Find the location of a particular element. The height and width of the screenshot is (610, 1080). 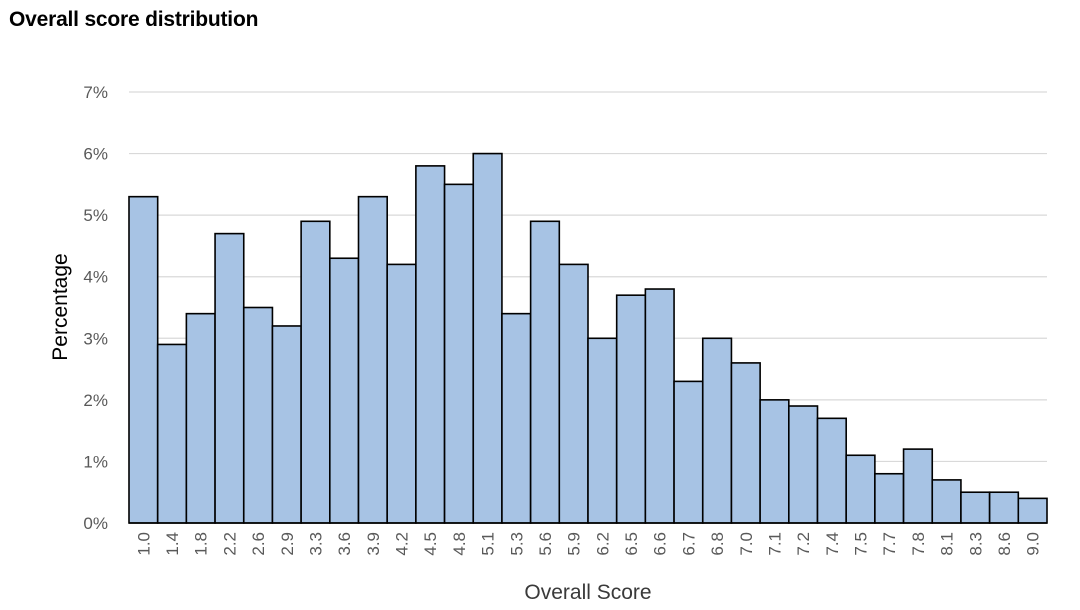

x-tick-label: 8.6 is located at coordinates (1004, 544).